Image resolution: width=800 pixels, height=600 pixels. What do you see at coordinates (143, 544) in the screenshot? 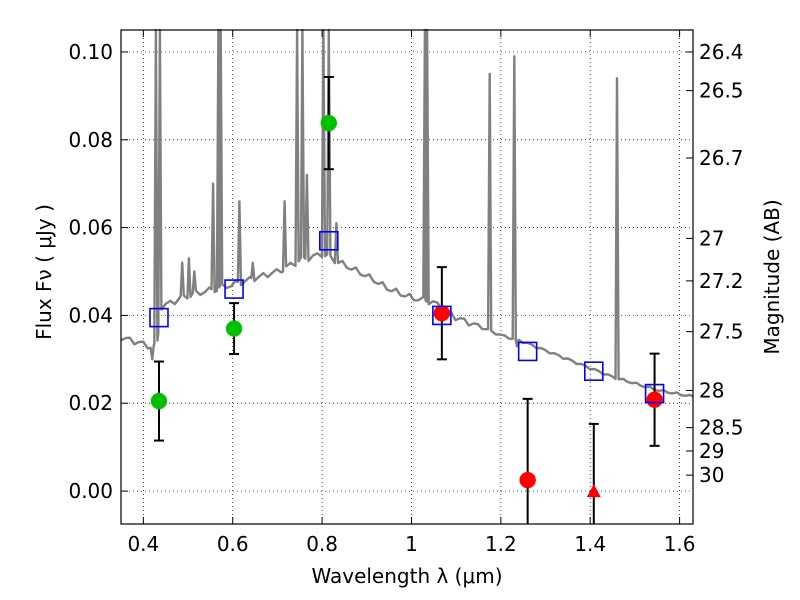
I see `x-tick-label: 0.4` at bounding box center [143, 544].